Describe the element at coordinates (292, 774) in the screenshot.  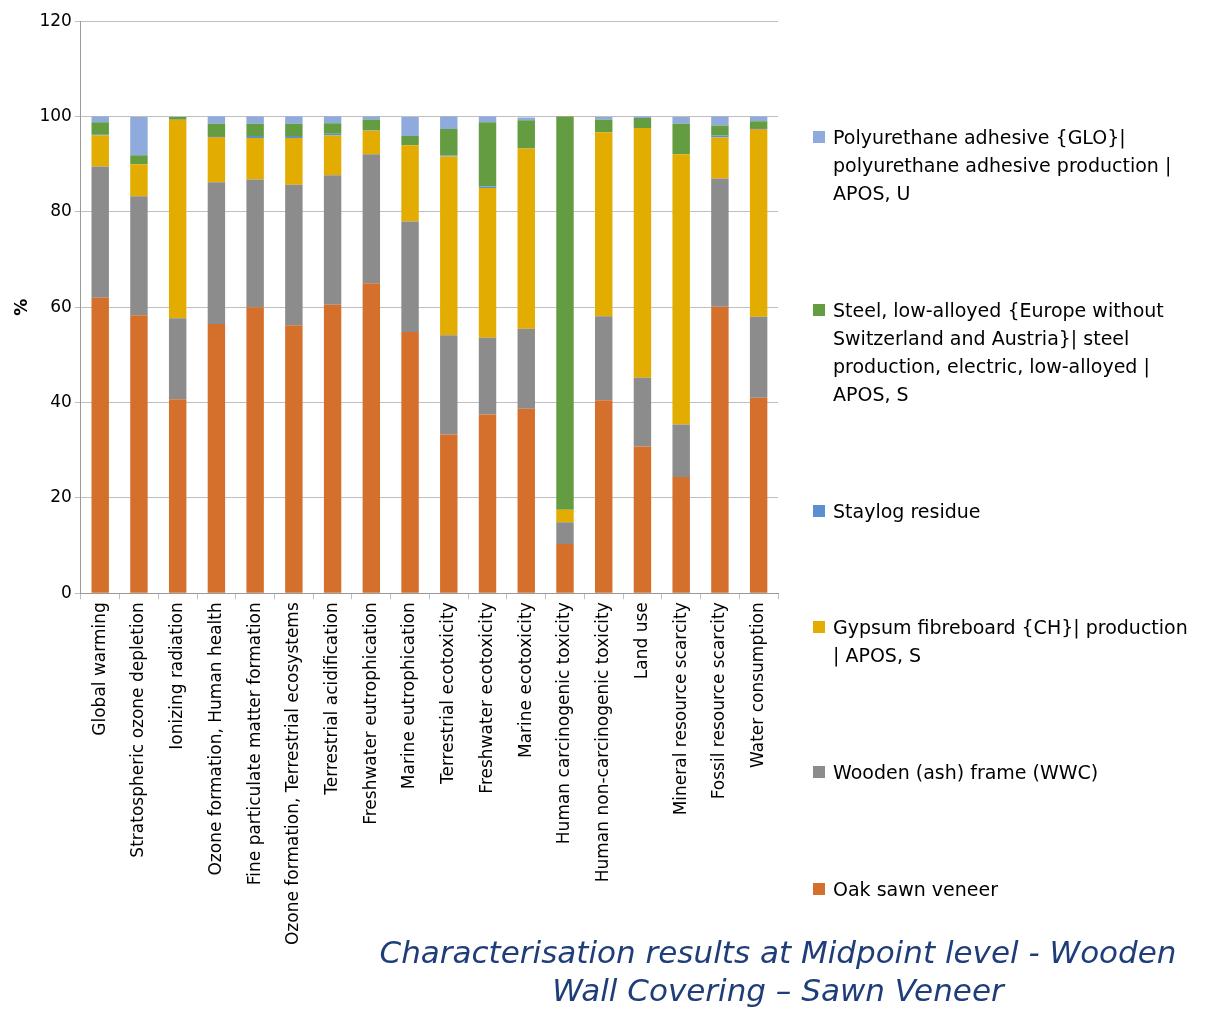
I see `x-tick-label: Ozone formation, Terrestrial ecosystems` at that location.